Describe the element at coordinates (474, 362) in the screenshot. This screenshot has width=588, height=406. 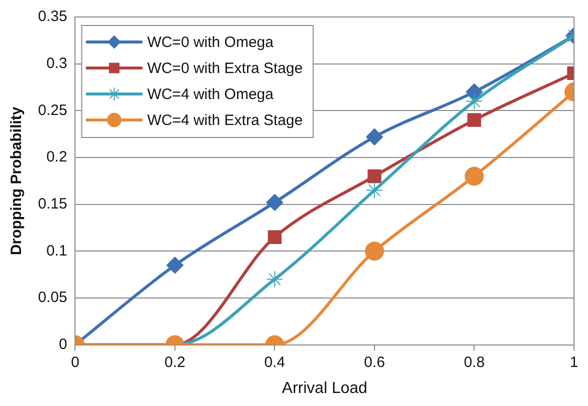
I see `x-tick-label: 0.8` at that location.